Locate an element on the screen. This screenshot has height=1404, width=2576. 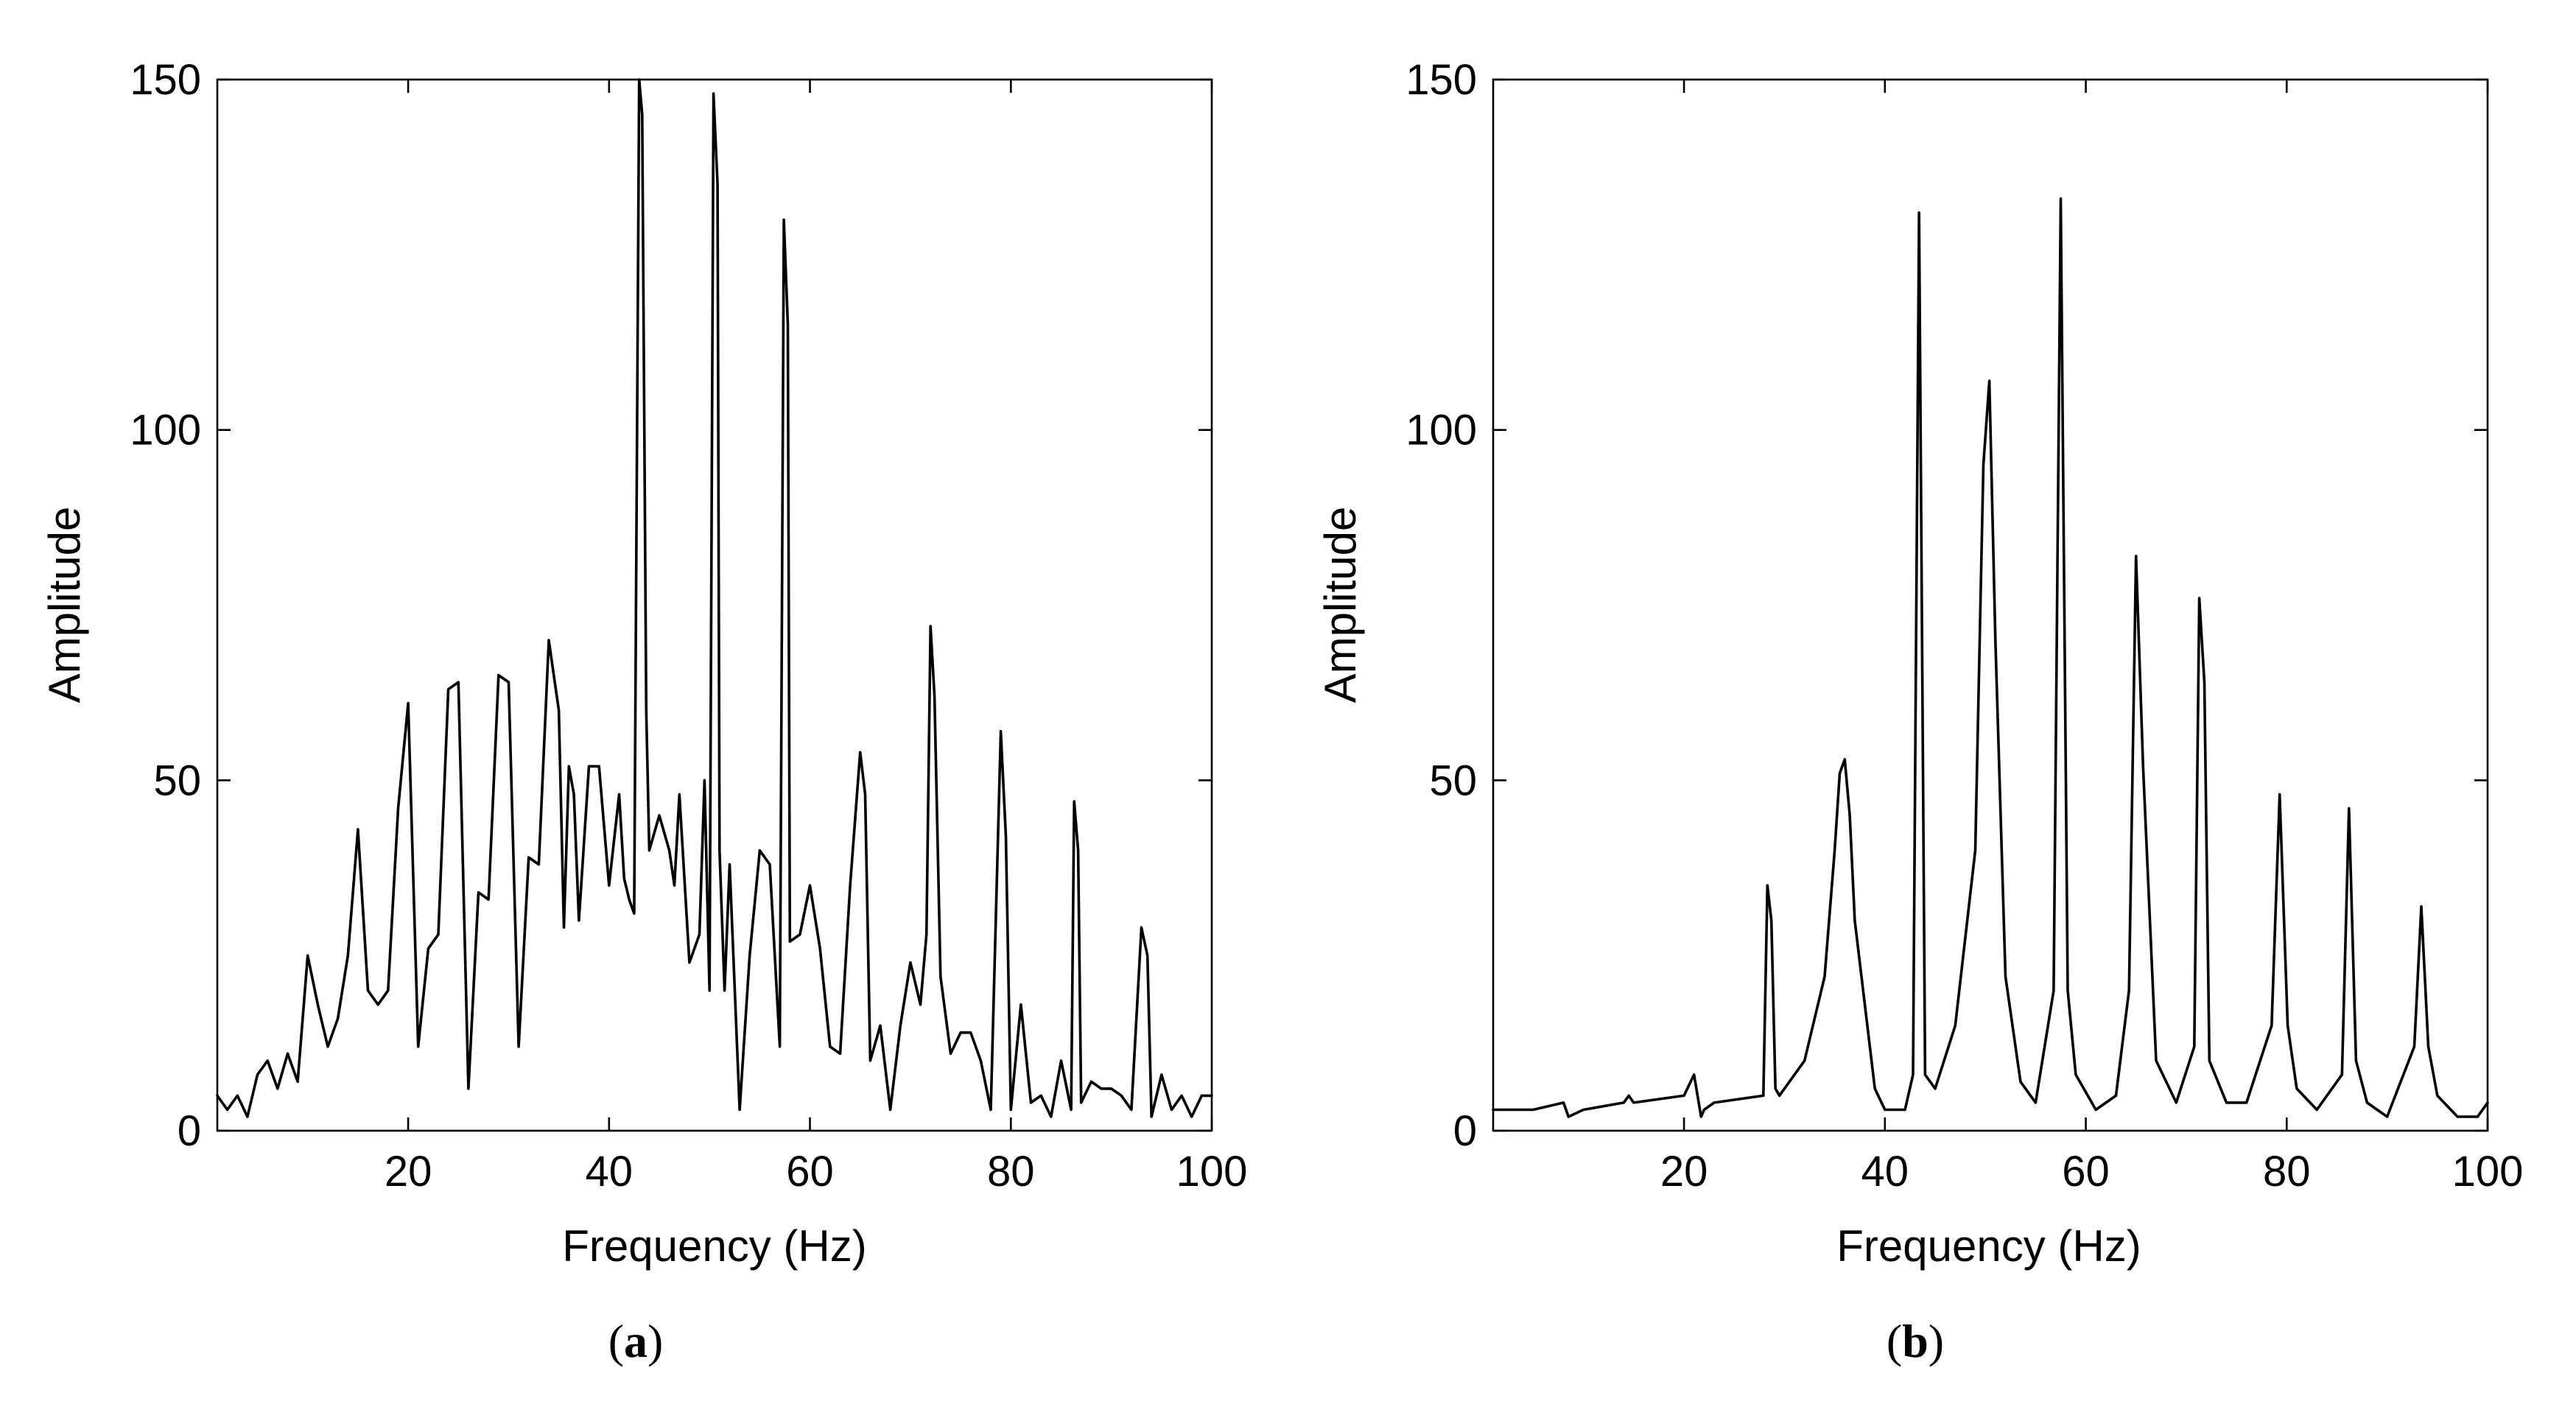
panel-a-x-tick-label: 100 is located at coordinates (1212, 1172).